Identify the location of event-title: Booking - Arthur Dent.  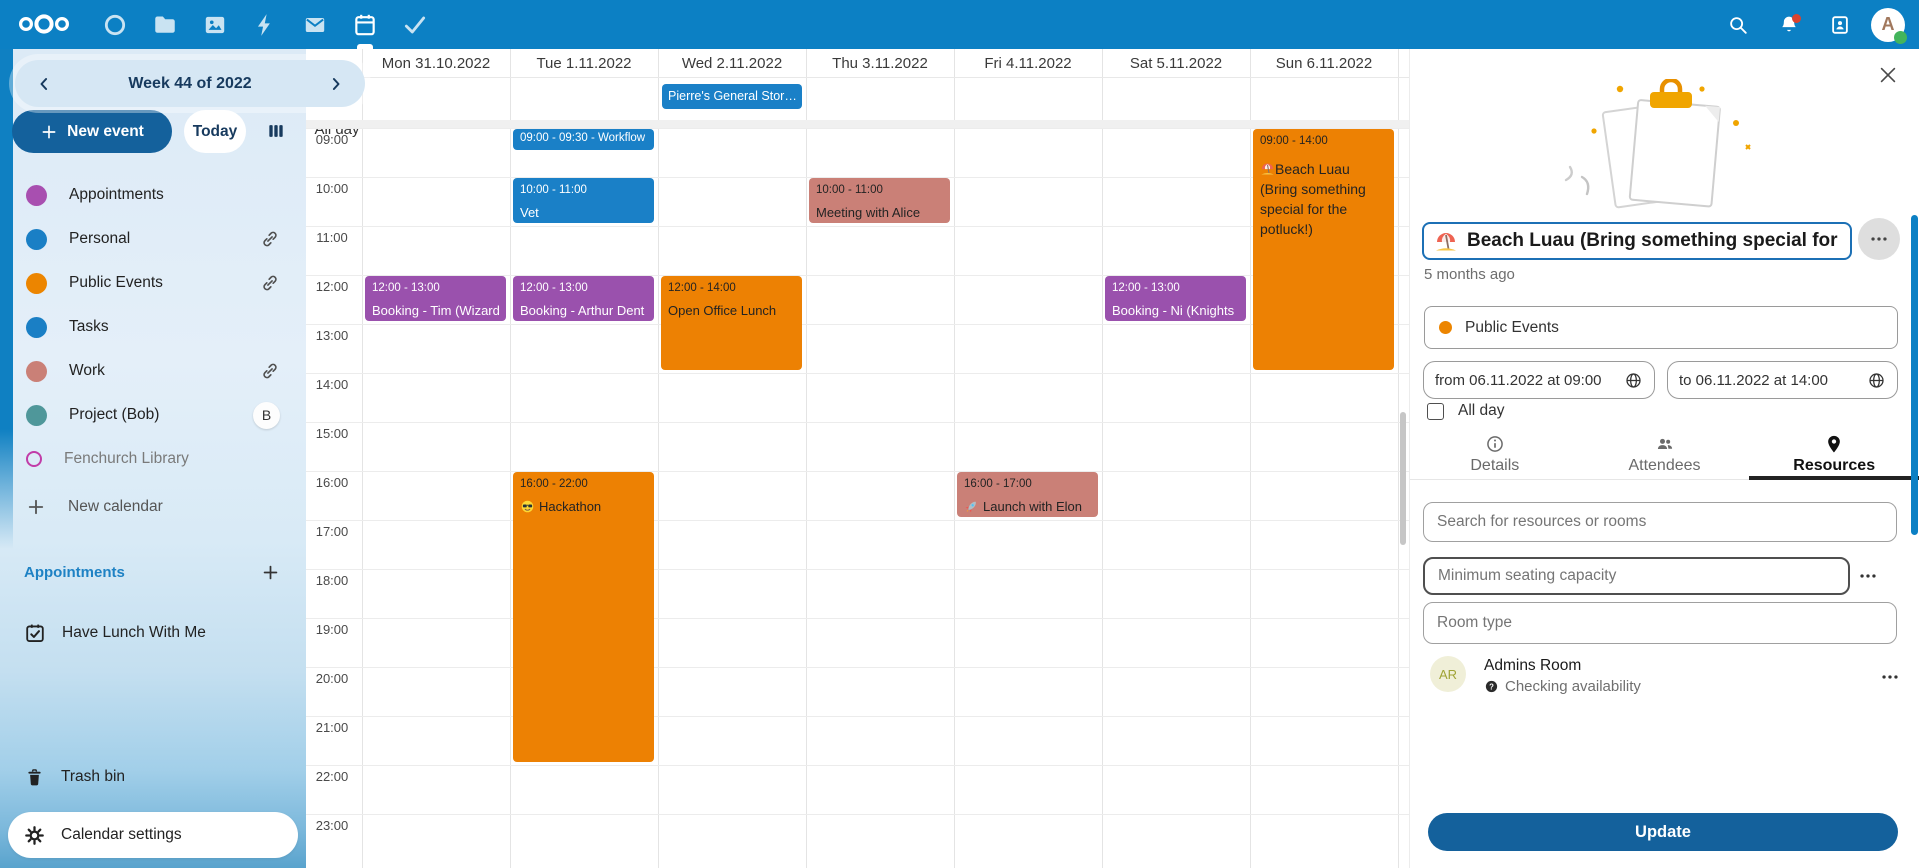
(582, 310).